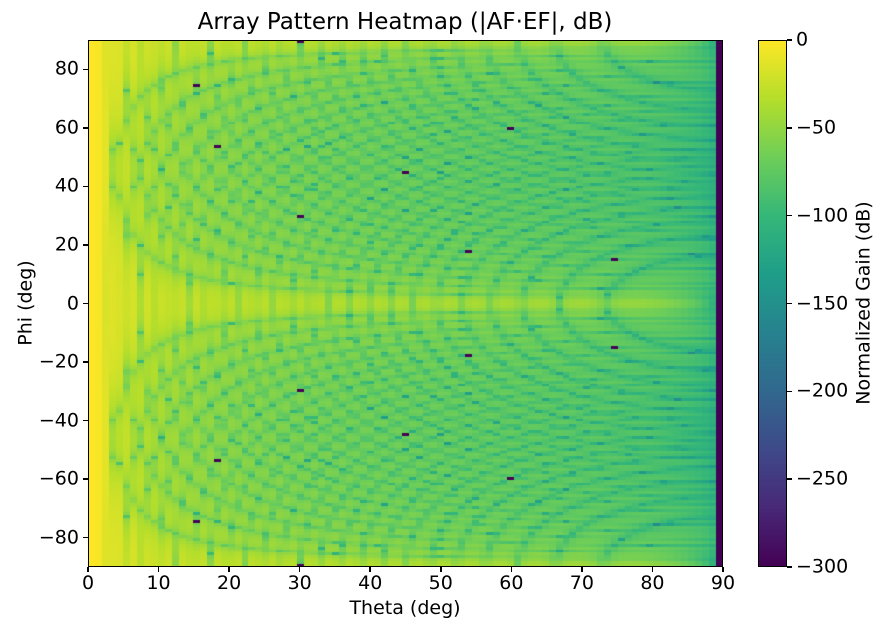  What do you see at coordinates (802, 39) in the screenshot?
I see `colorbar-tick-label: 0` at bounding box center [802, 39].